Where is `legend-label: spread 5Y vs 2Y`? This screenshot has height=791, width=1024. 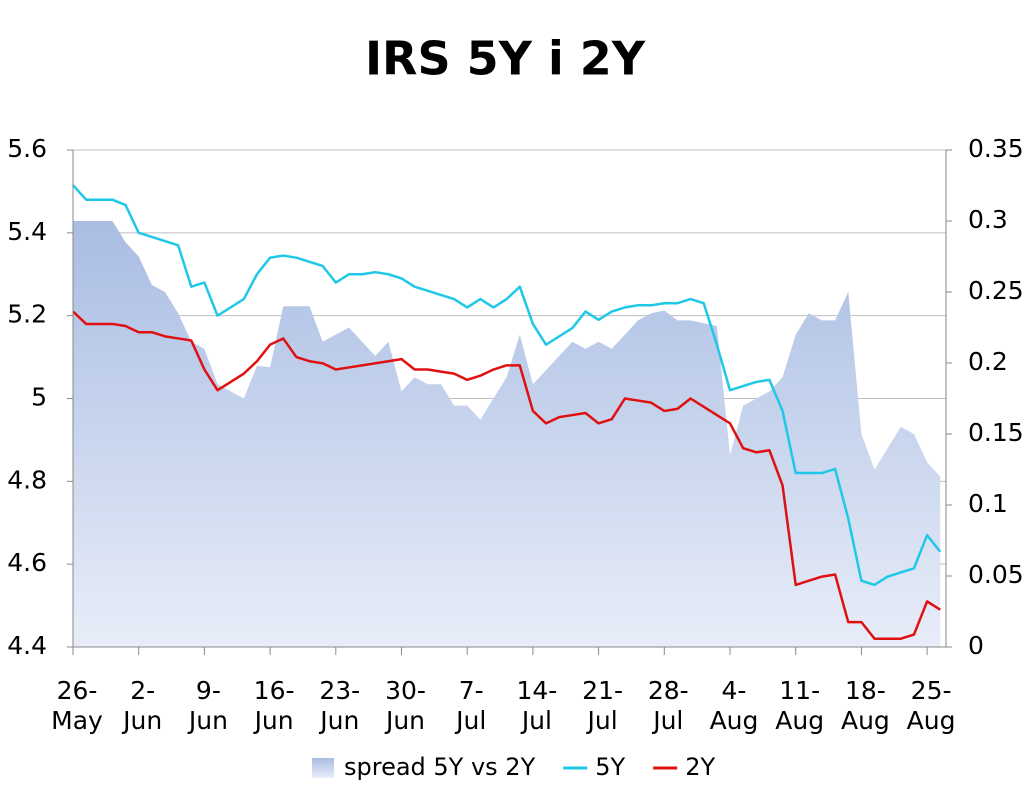
legend-label: spread 5Y vs 2Y is located at coordinates (440, 767).